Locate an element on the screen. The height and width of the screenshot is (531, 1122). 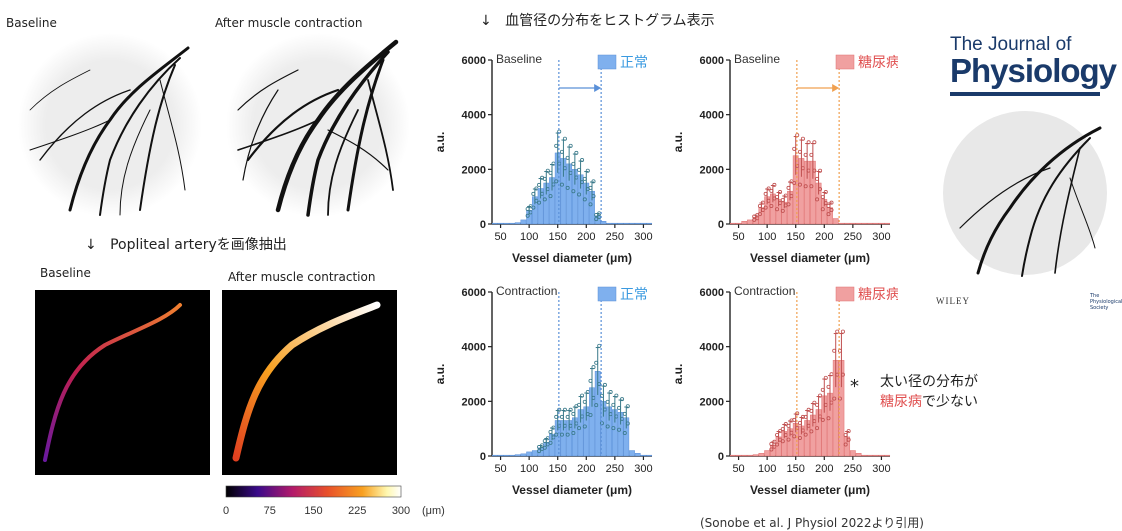
journal-title-line2: Physiology is located at coordinates (1033, 70).